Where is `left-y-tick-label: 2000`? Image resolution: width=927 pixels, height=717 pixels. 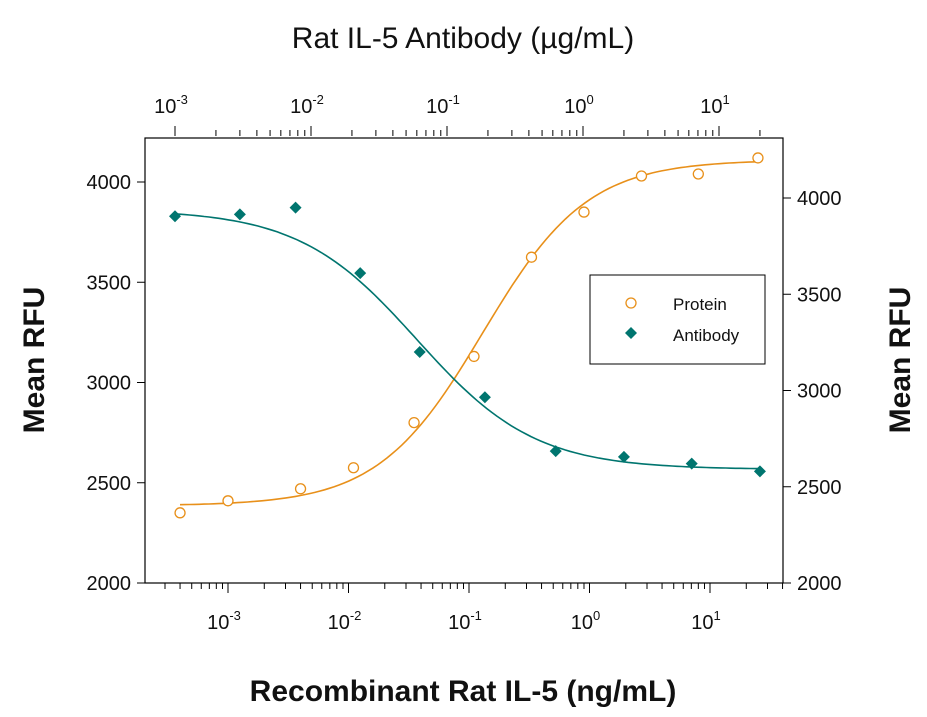 left-y-tick-label: 2000 is located at coordinates (109, 584).